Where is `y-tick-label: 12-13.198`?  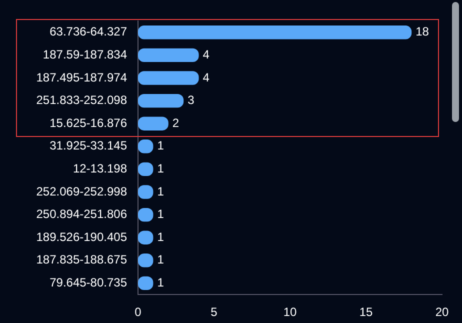 y-tick-label: 12-13.198 is located at coordinates (100, 169).